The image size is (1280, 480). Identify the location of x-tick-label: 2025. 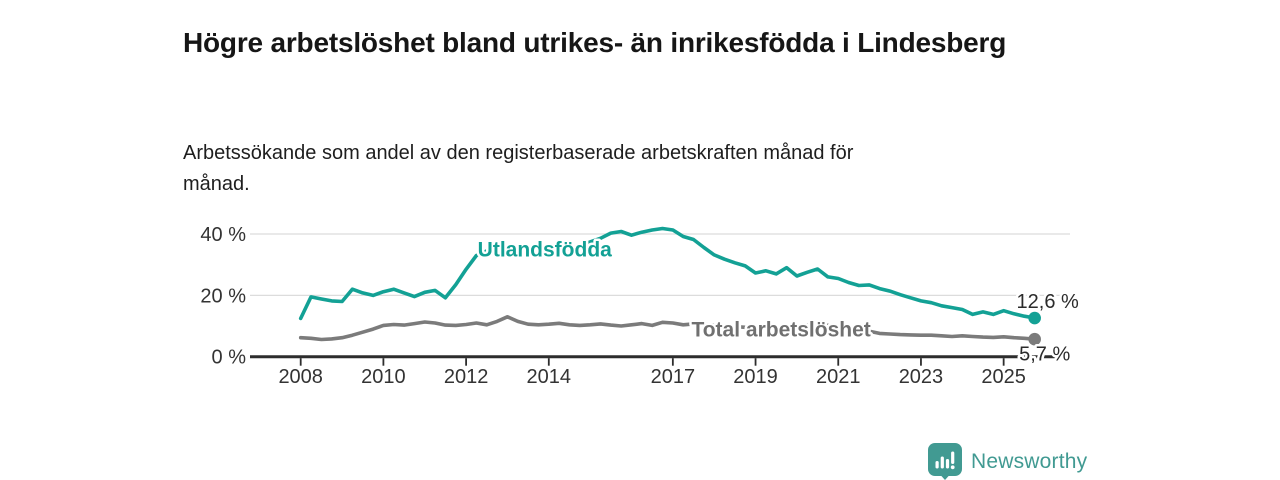
(1003, 377).